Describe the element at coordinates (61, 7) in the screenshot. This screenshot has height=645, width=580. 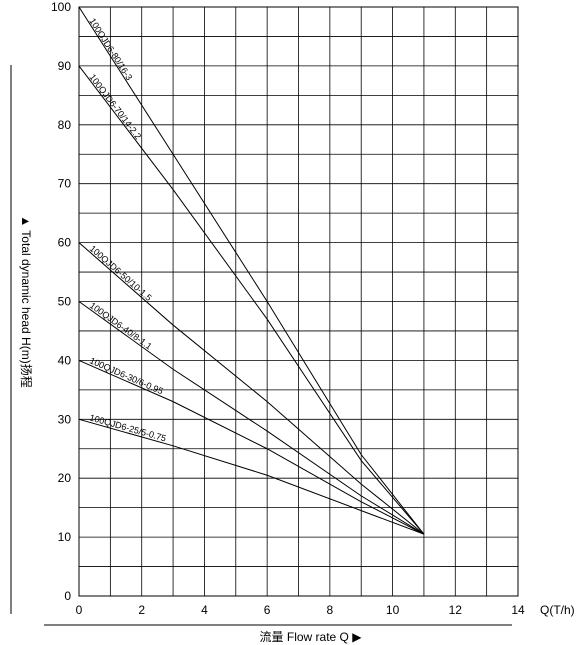
I see `y-tick-label: 100` at that location.